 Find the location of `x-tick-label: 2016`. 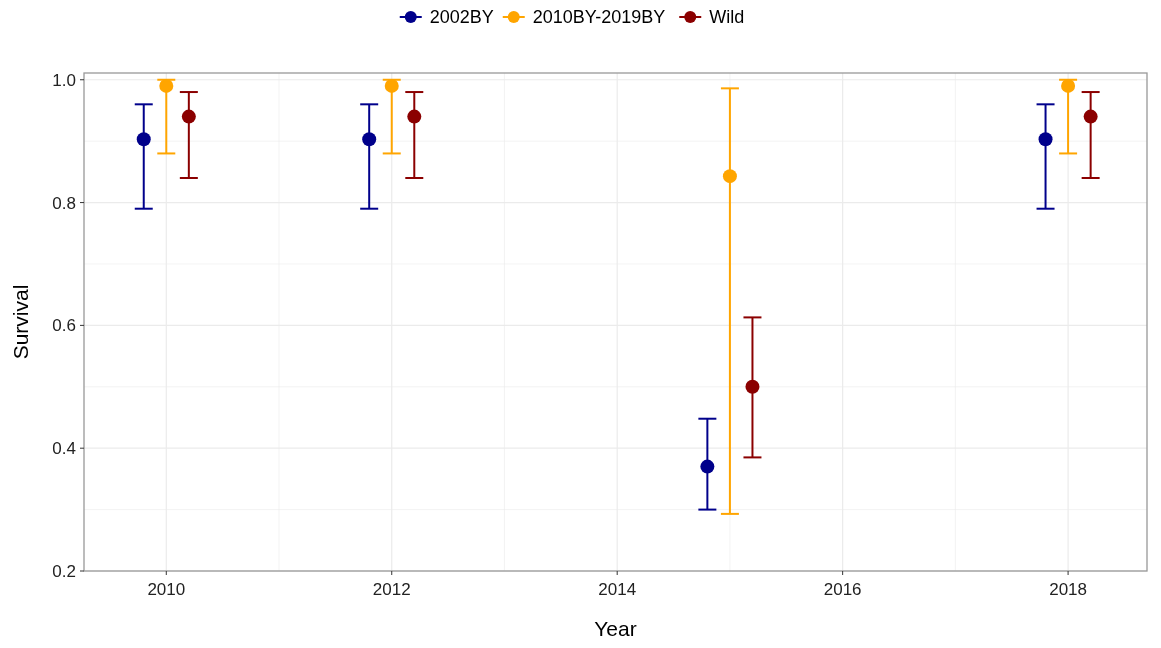

x-tick-label: 2016 is located at coordinates (842, 589).